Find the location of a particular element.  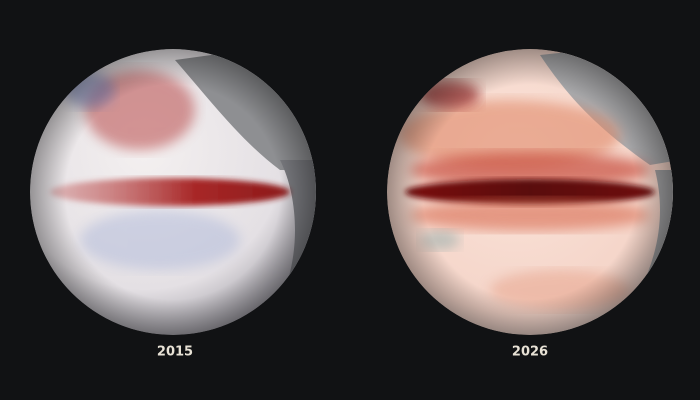

panel-label: 2015 is located at coordinates (175, 352).